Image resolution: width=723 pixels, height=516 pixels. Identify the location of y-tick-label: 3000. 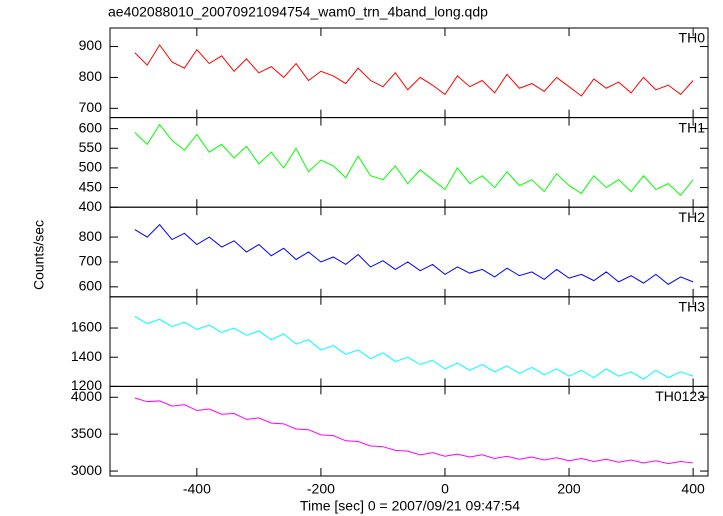
(86, 470).